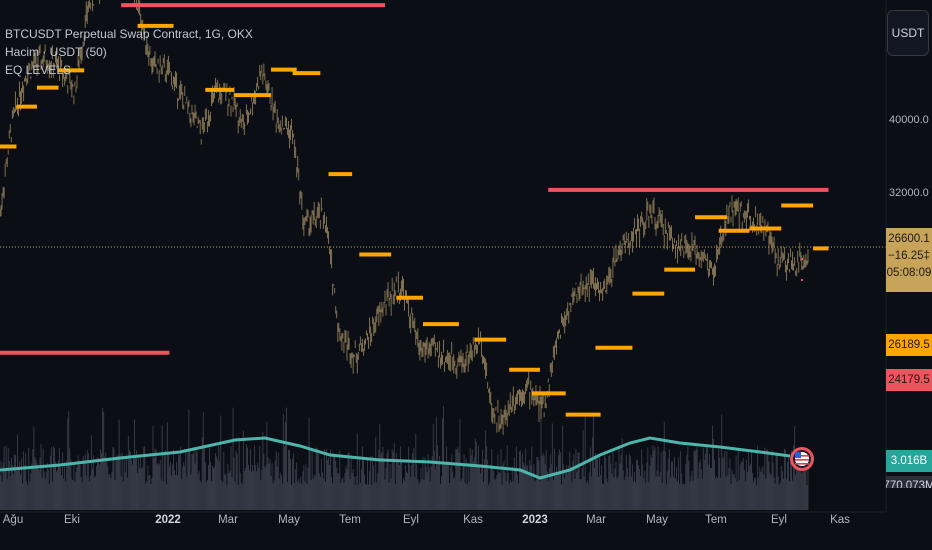 Image resolution: width=932 pixels, height=550 pixels. Describe the element at coordinates (909, 380) in the screenshot. I see `red-level-tag: 24179.5` at that location.